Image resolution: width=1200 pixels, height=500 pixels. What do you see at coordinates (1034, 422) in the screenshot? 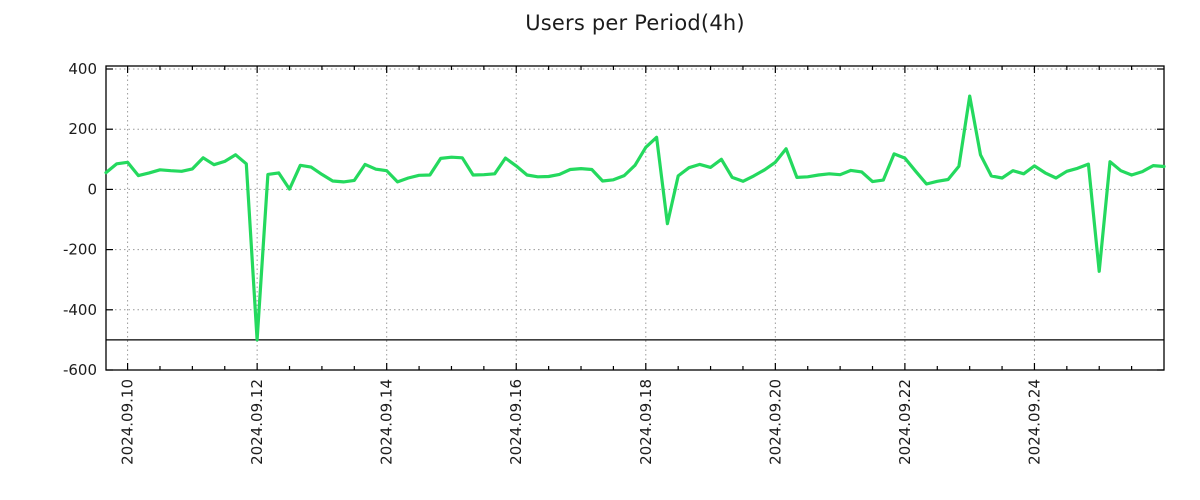
I see `x-tick-label: 2024.09.24` at bounding box center [1034, 422].